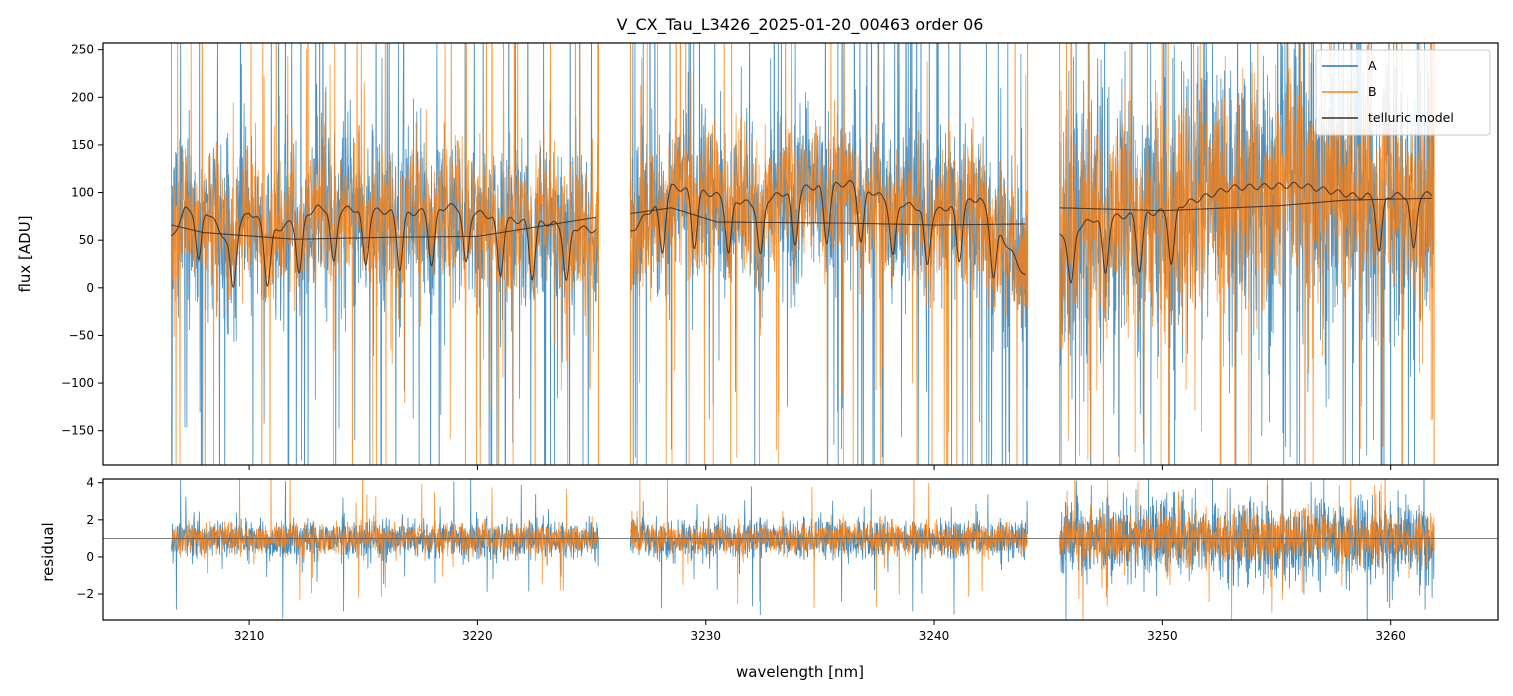  Describe the element at coordinates (820, 467) in the screenshot. I see `top-x-axis` at that location.